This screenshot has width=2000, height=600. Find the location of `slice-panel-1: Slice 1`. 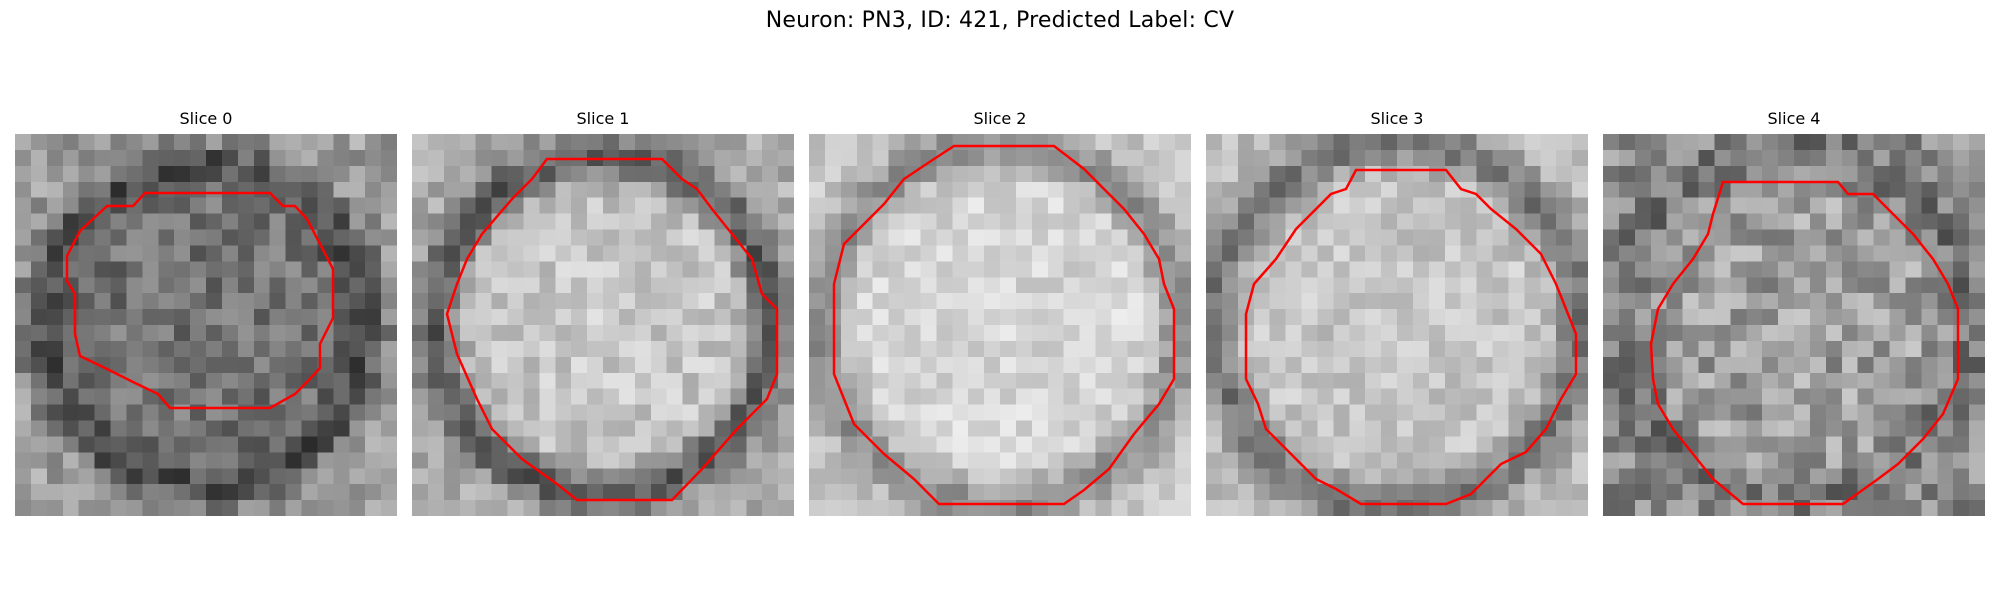

slice-panel-1: Slice 1 is located at coordinates (603, 312).